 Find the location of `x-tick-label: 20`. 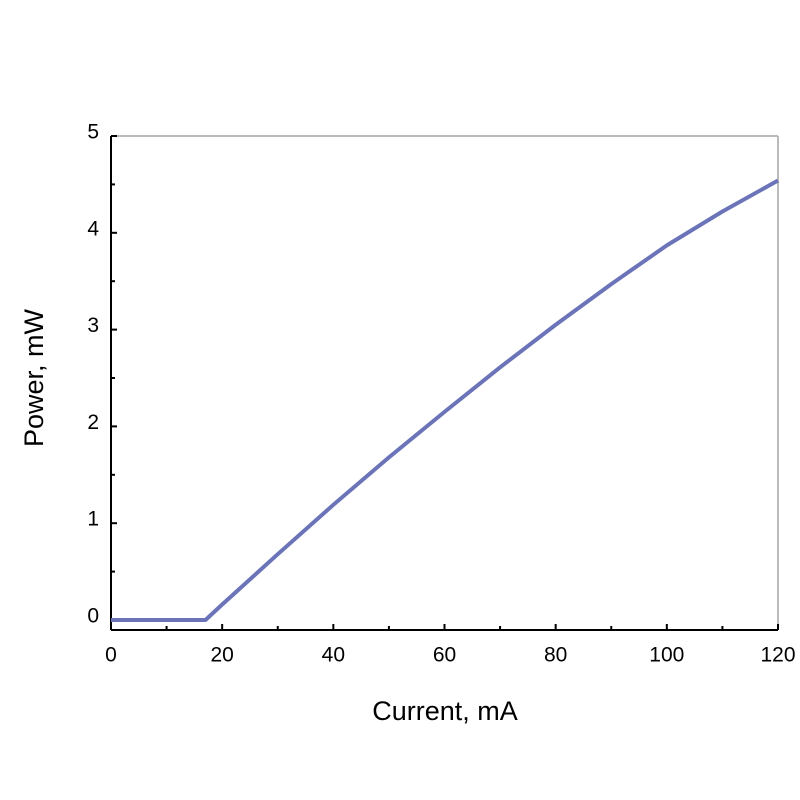

x-tick-label: 20 is located at coordinates (221, 655).